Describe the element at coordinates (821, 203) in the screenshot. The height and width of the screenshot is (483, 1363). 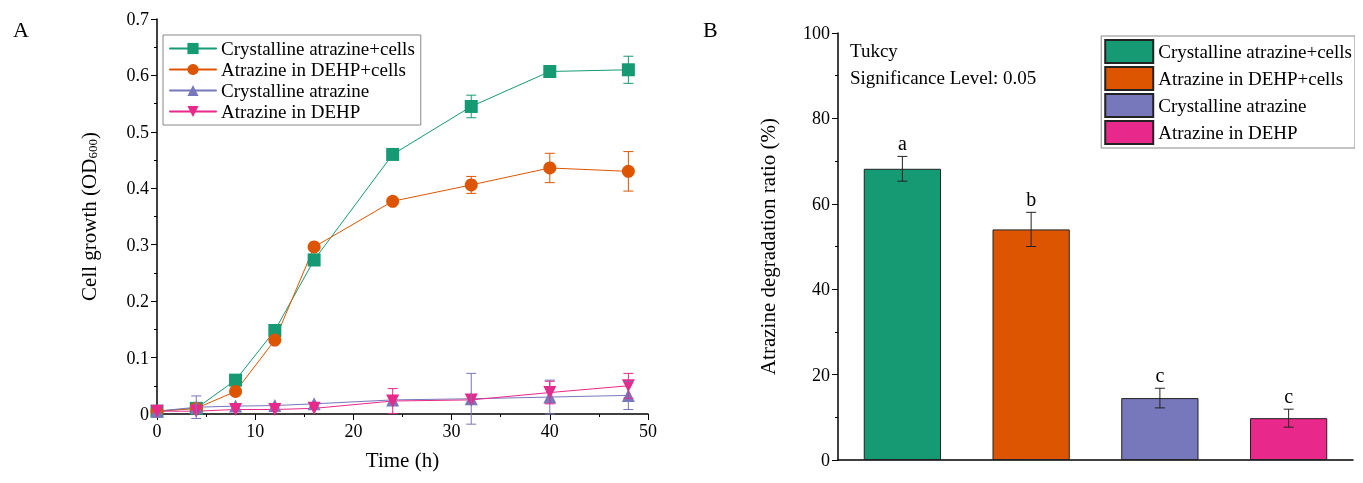
I see `y-tick-label: 60` at that location.